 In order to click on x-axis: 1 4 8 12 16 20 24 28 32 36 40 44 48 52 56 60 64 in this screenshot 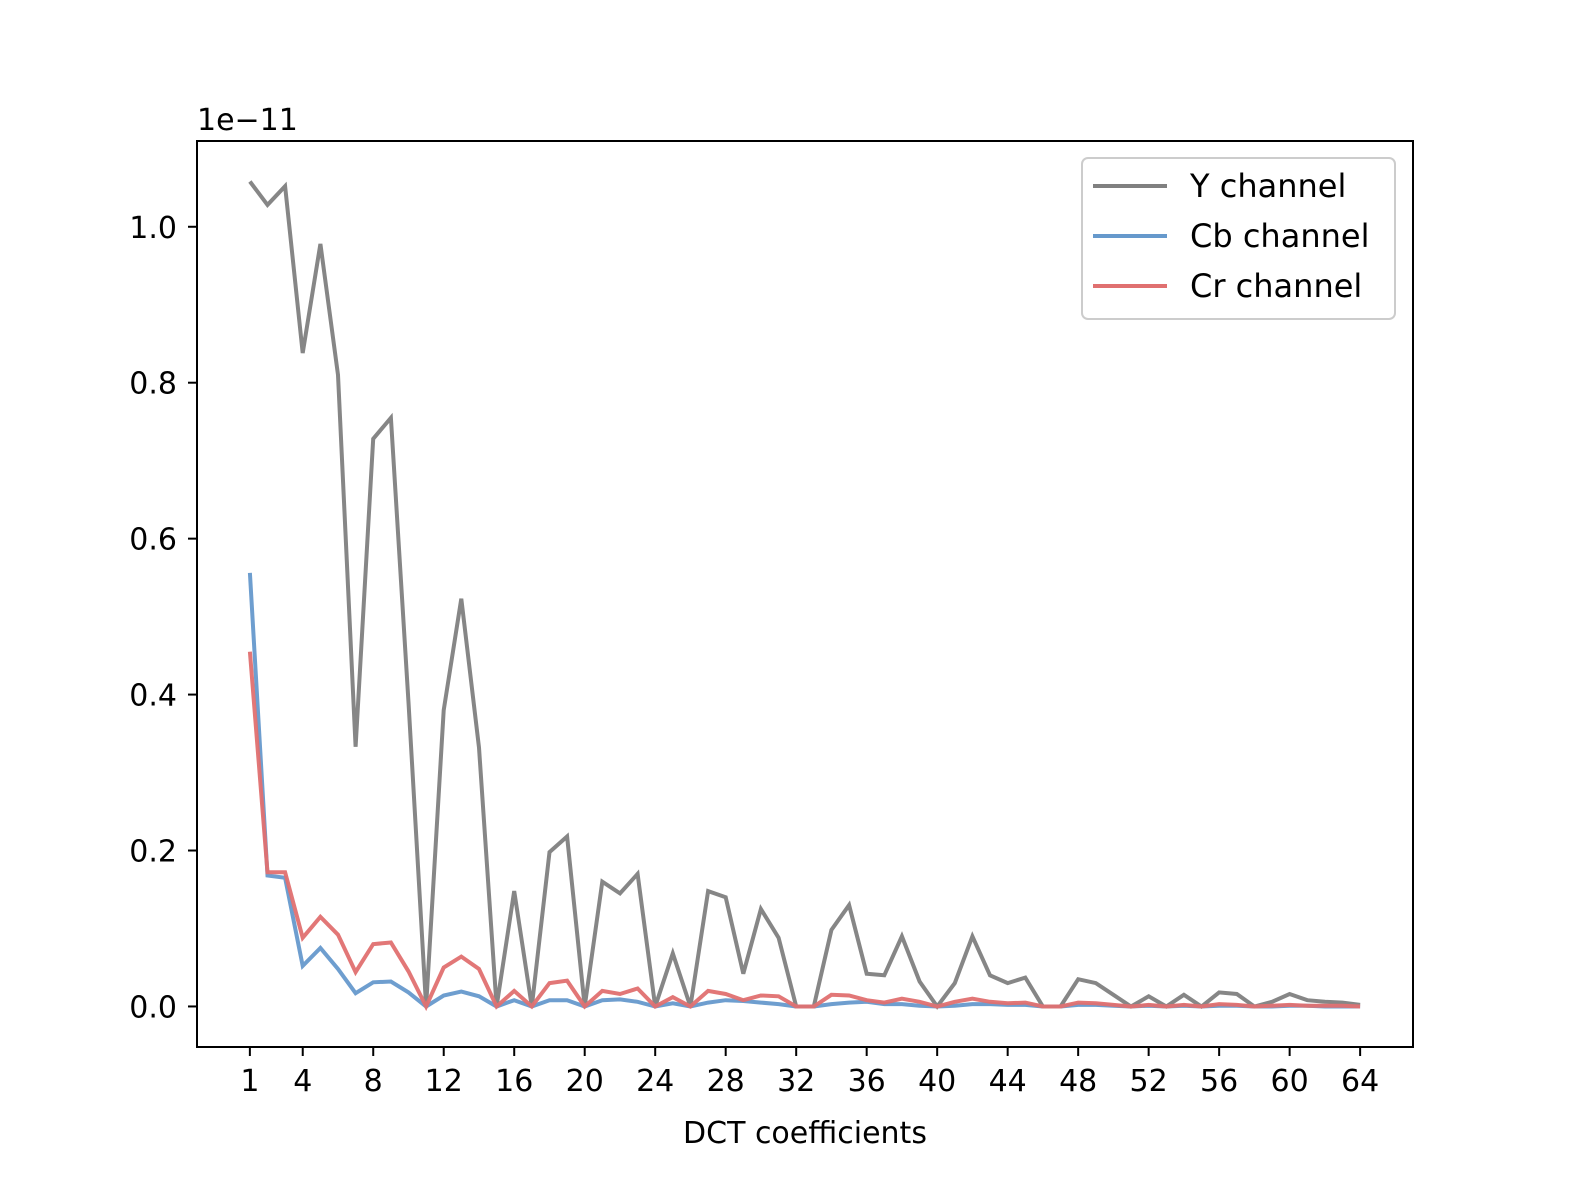, I will do `click(809, 1073)`.